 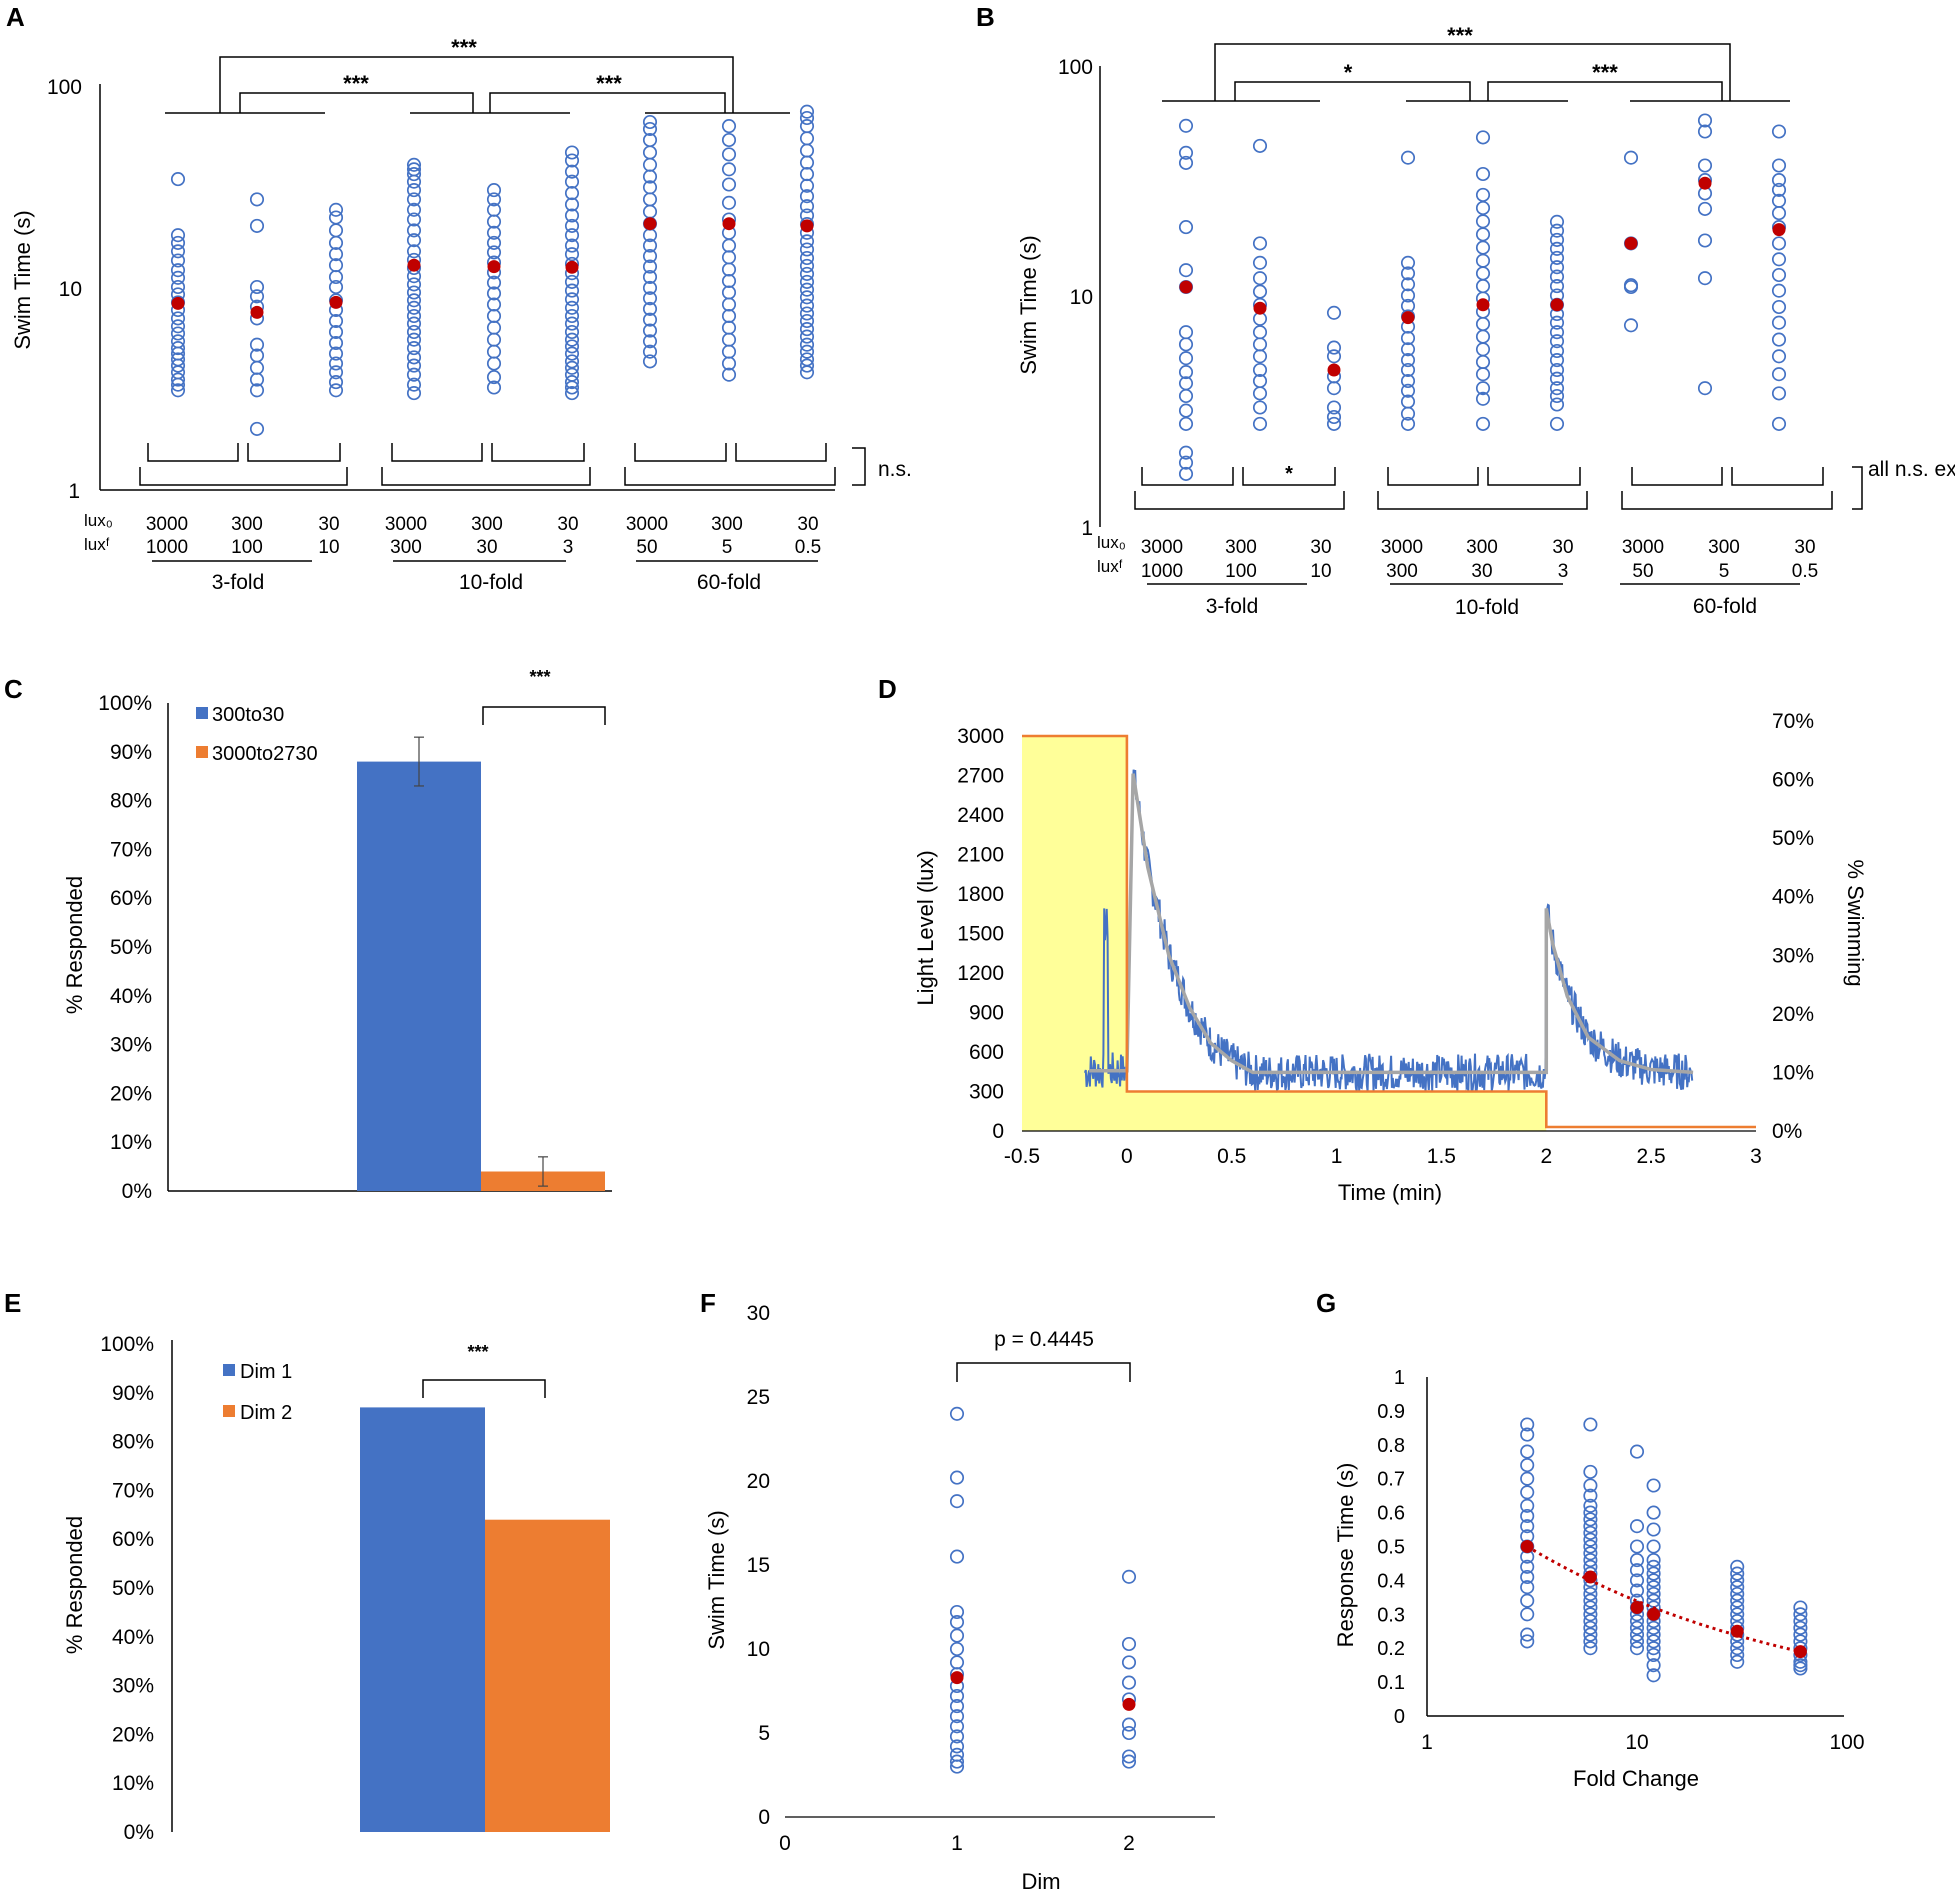 I want to click on panel-c-ytick: 40%, so click(x=131, y=996).